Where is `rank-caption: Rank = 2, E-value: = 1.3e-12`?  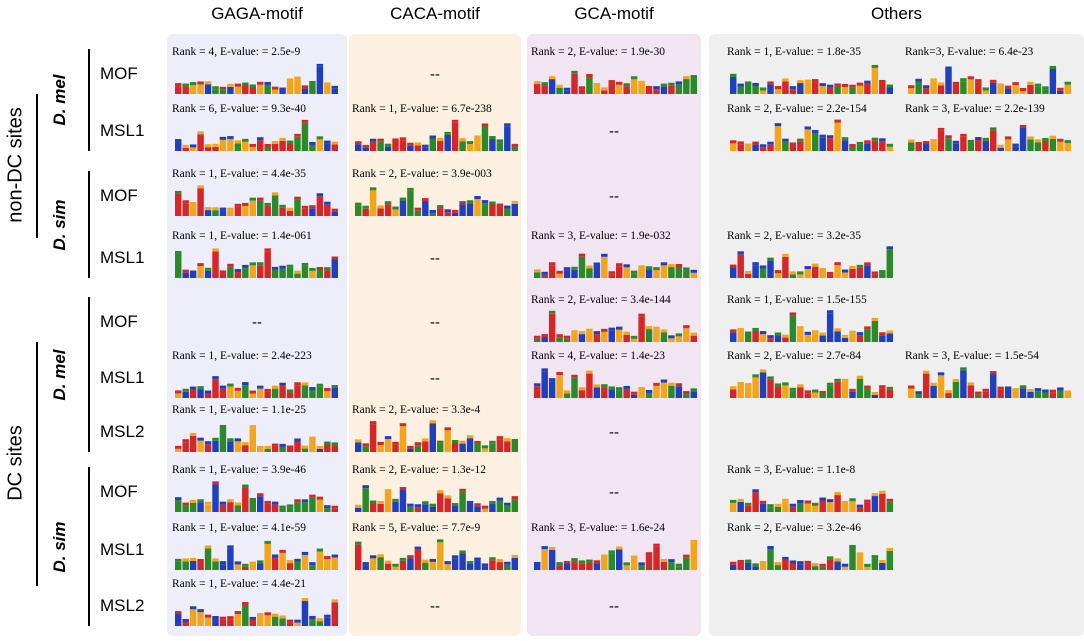
rank-caption: Rank = 2, E-value: = 1.3e-12 is located at coordinates (419, 470).